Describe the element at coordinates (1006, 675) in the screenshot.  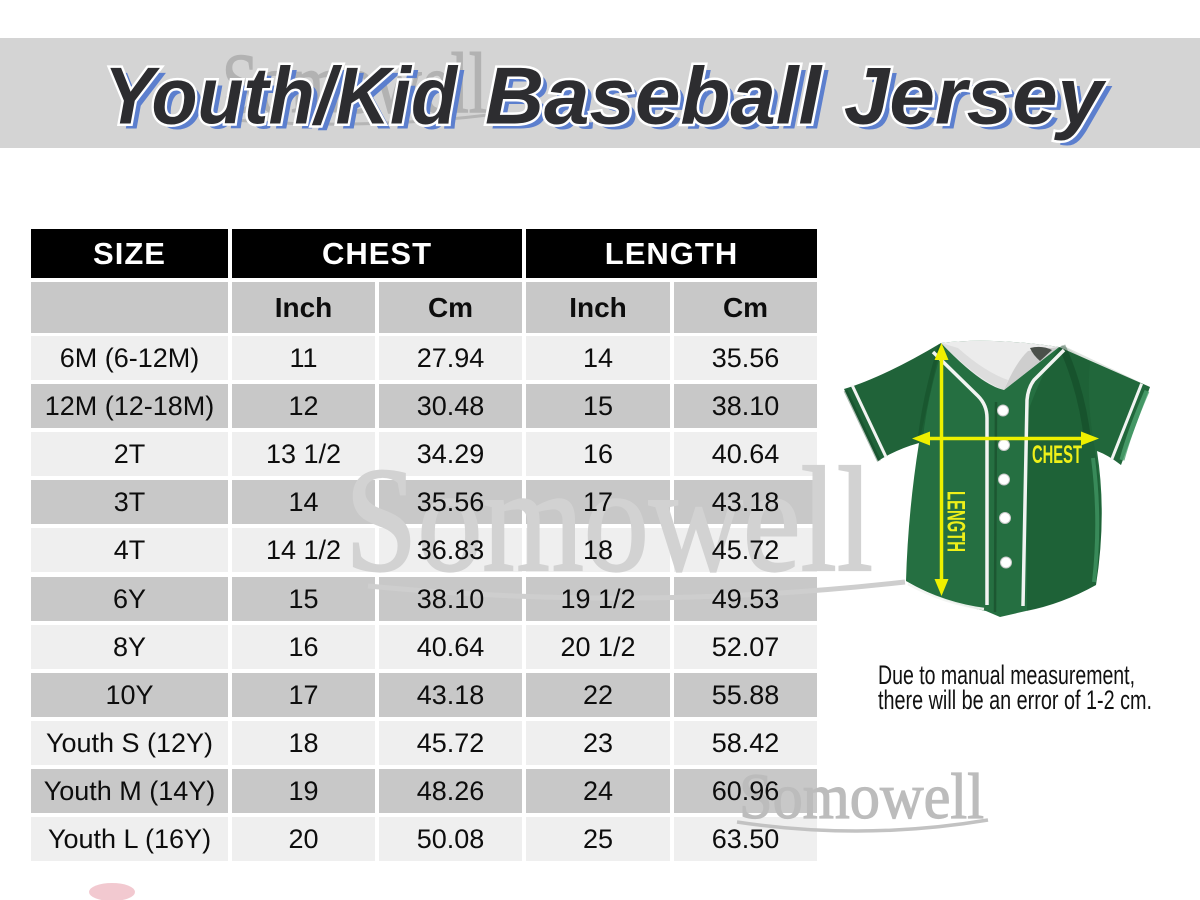
I see `svg-text: Due to manual measurement,` at that location.